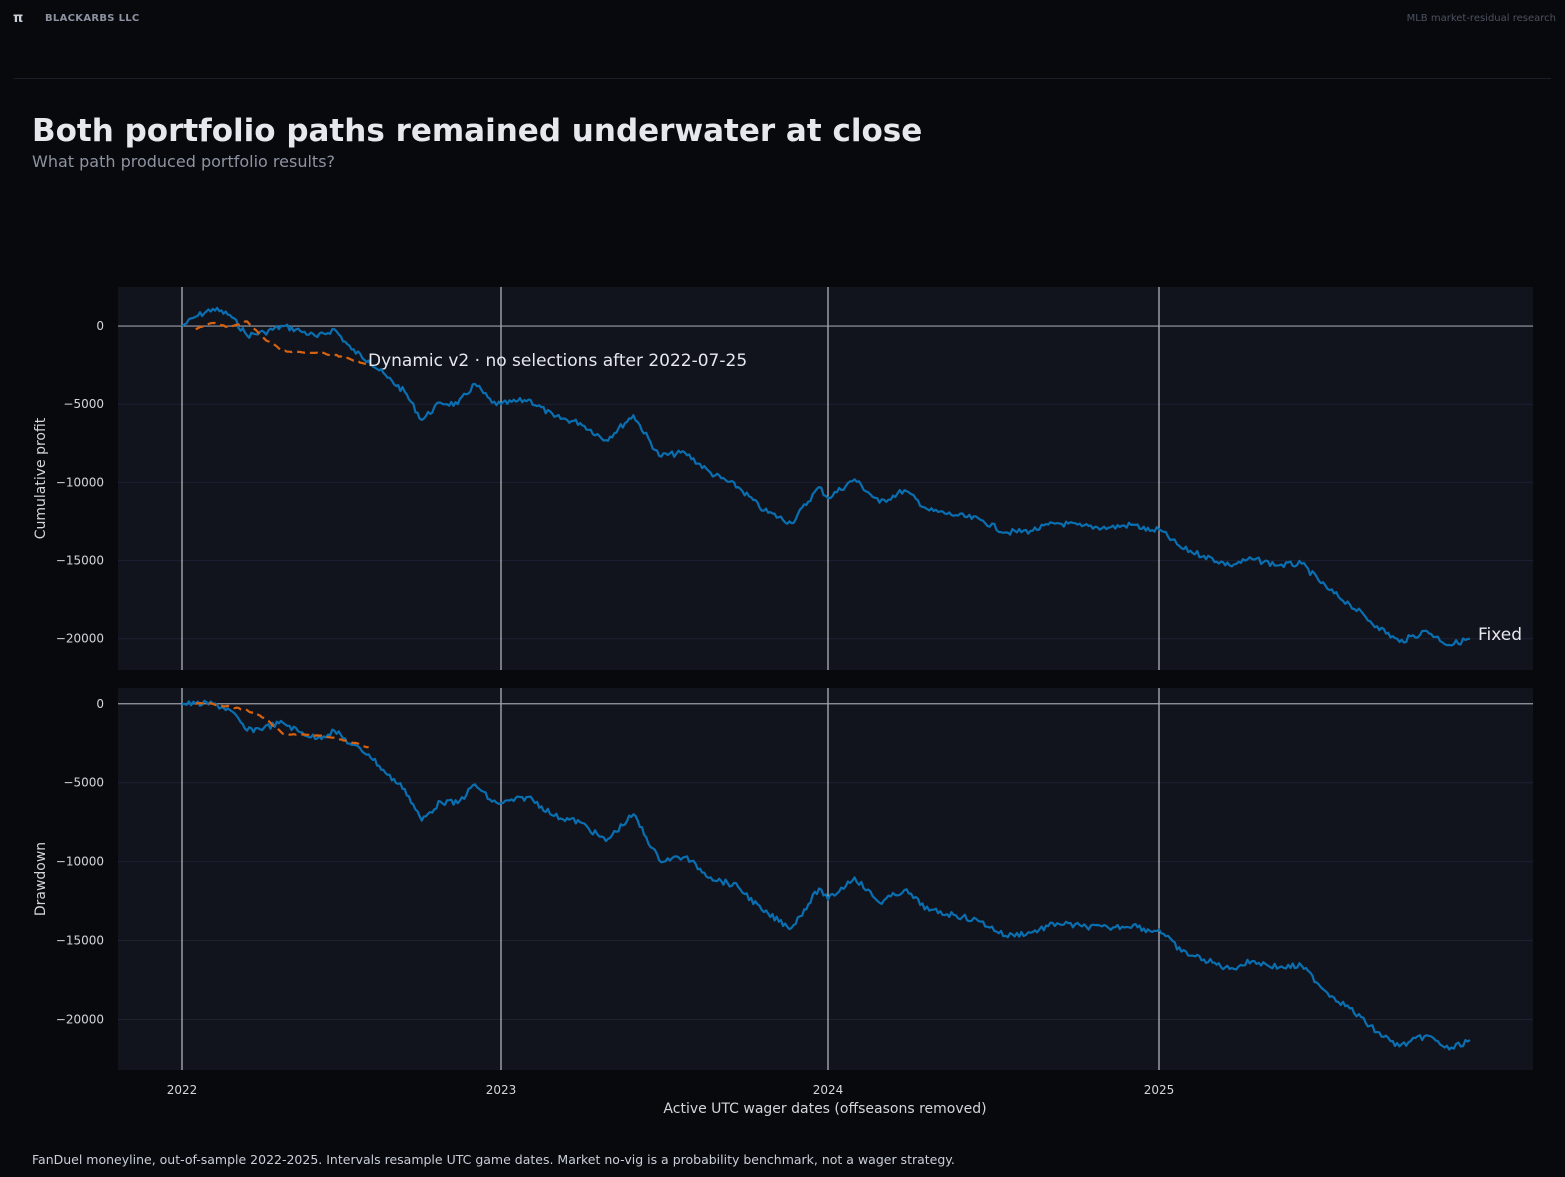 This screenshot has width=1565, height=1177. What do you see at coordinates (501, 1090) in the screenshot?
I see `xtick-label: 2023` at bounding box center [501, 1090].